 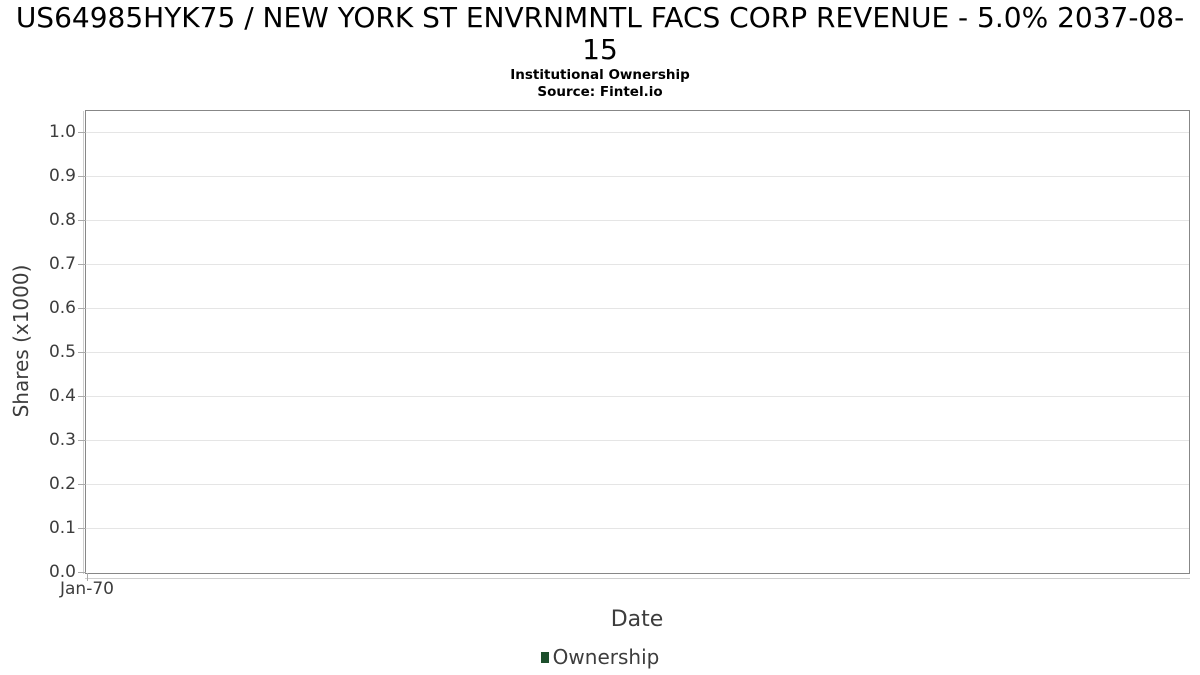 I want to click on x-tick-label: Jan-70, so click(x=87, y=589).